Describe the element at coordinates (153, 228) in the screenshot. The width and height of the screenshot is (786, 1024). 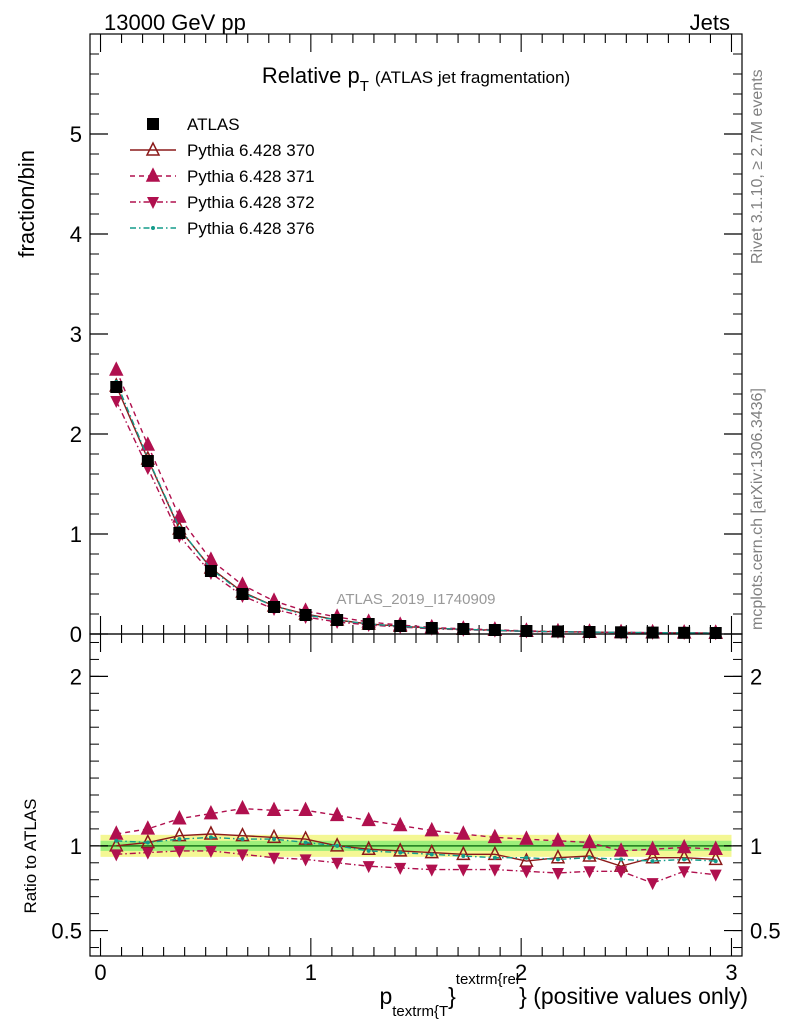
I see `legend-marker-p376` at that location.